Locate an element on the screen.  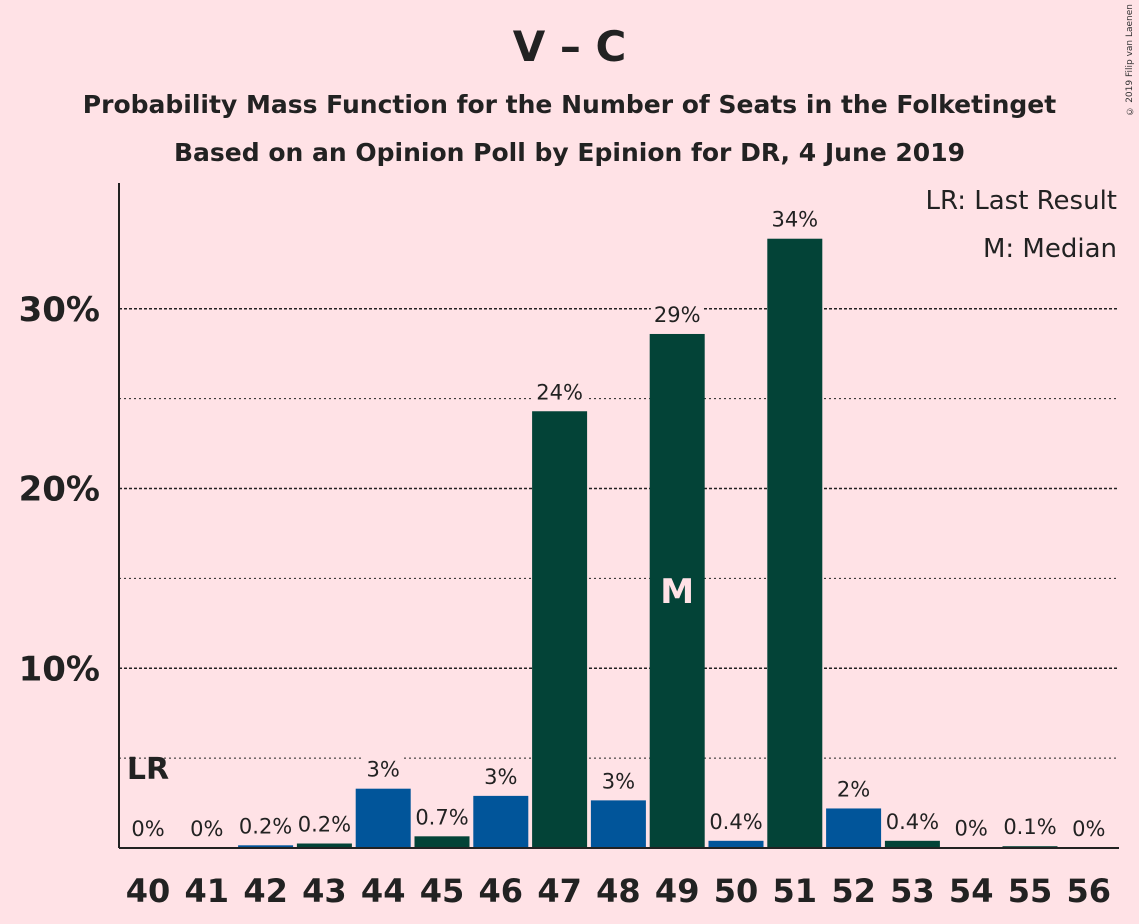
median-marker: M is located at coordinates (677, 592).